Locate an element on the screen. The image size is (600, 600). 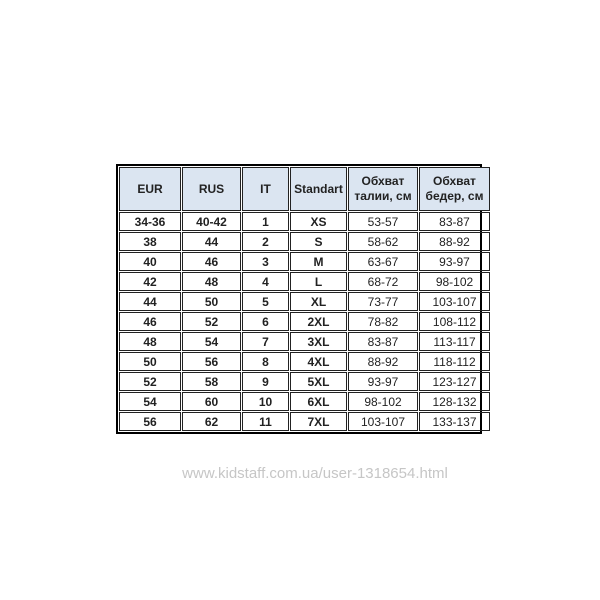
cell-waist: 78-82 is located at coordinates (383, 321).